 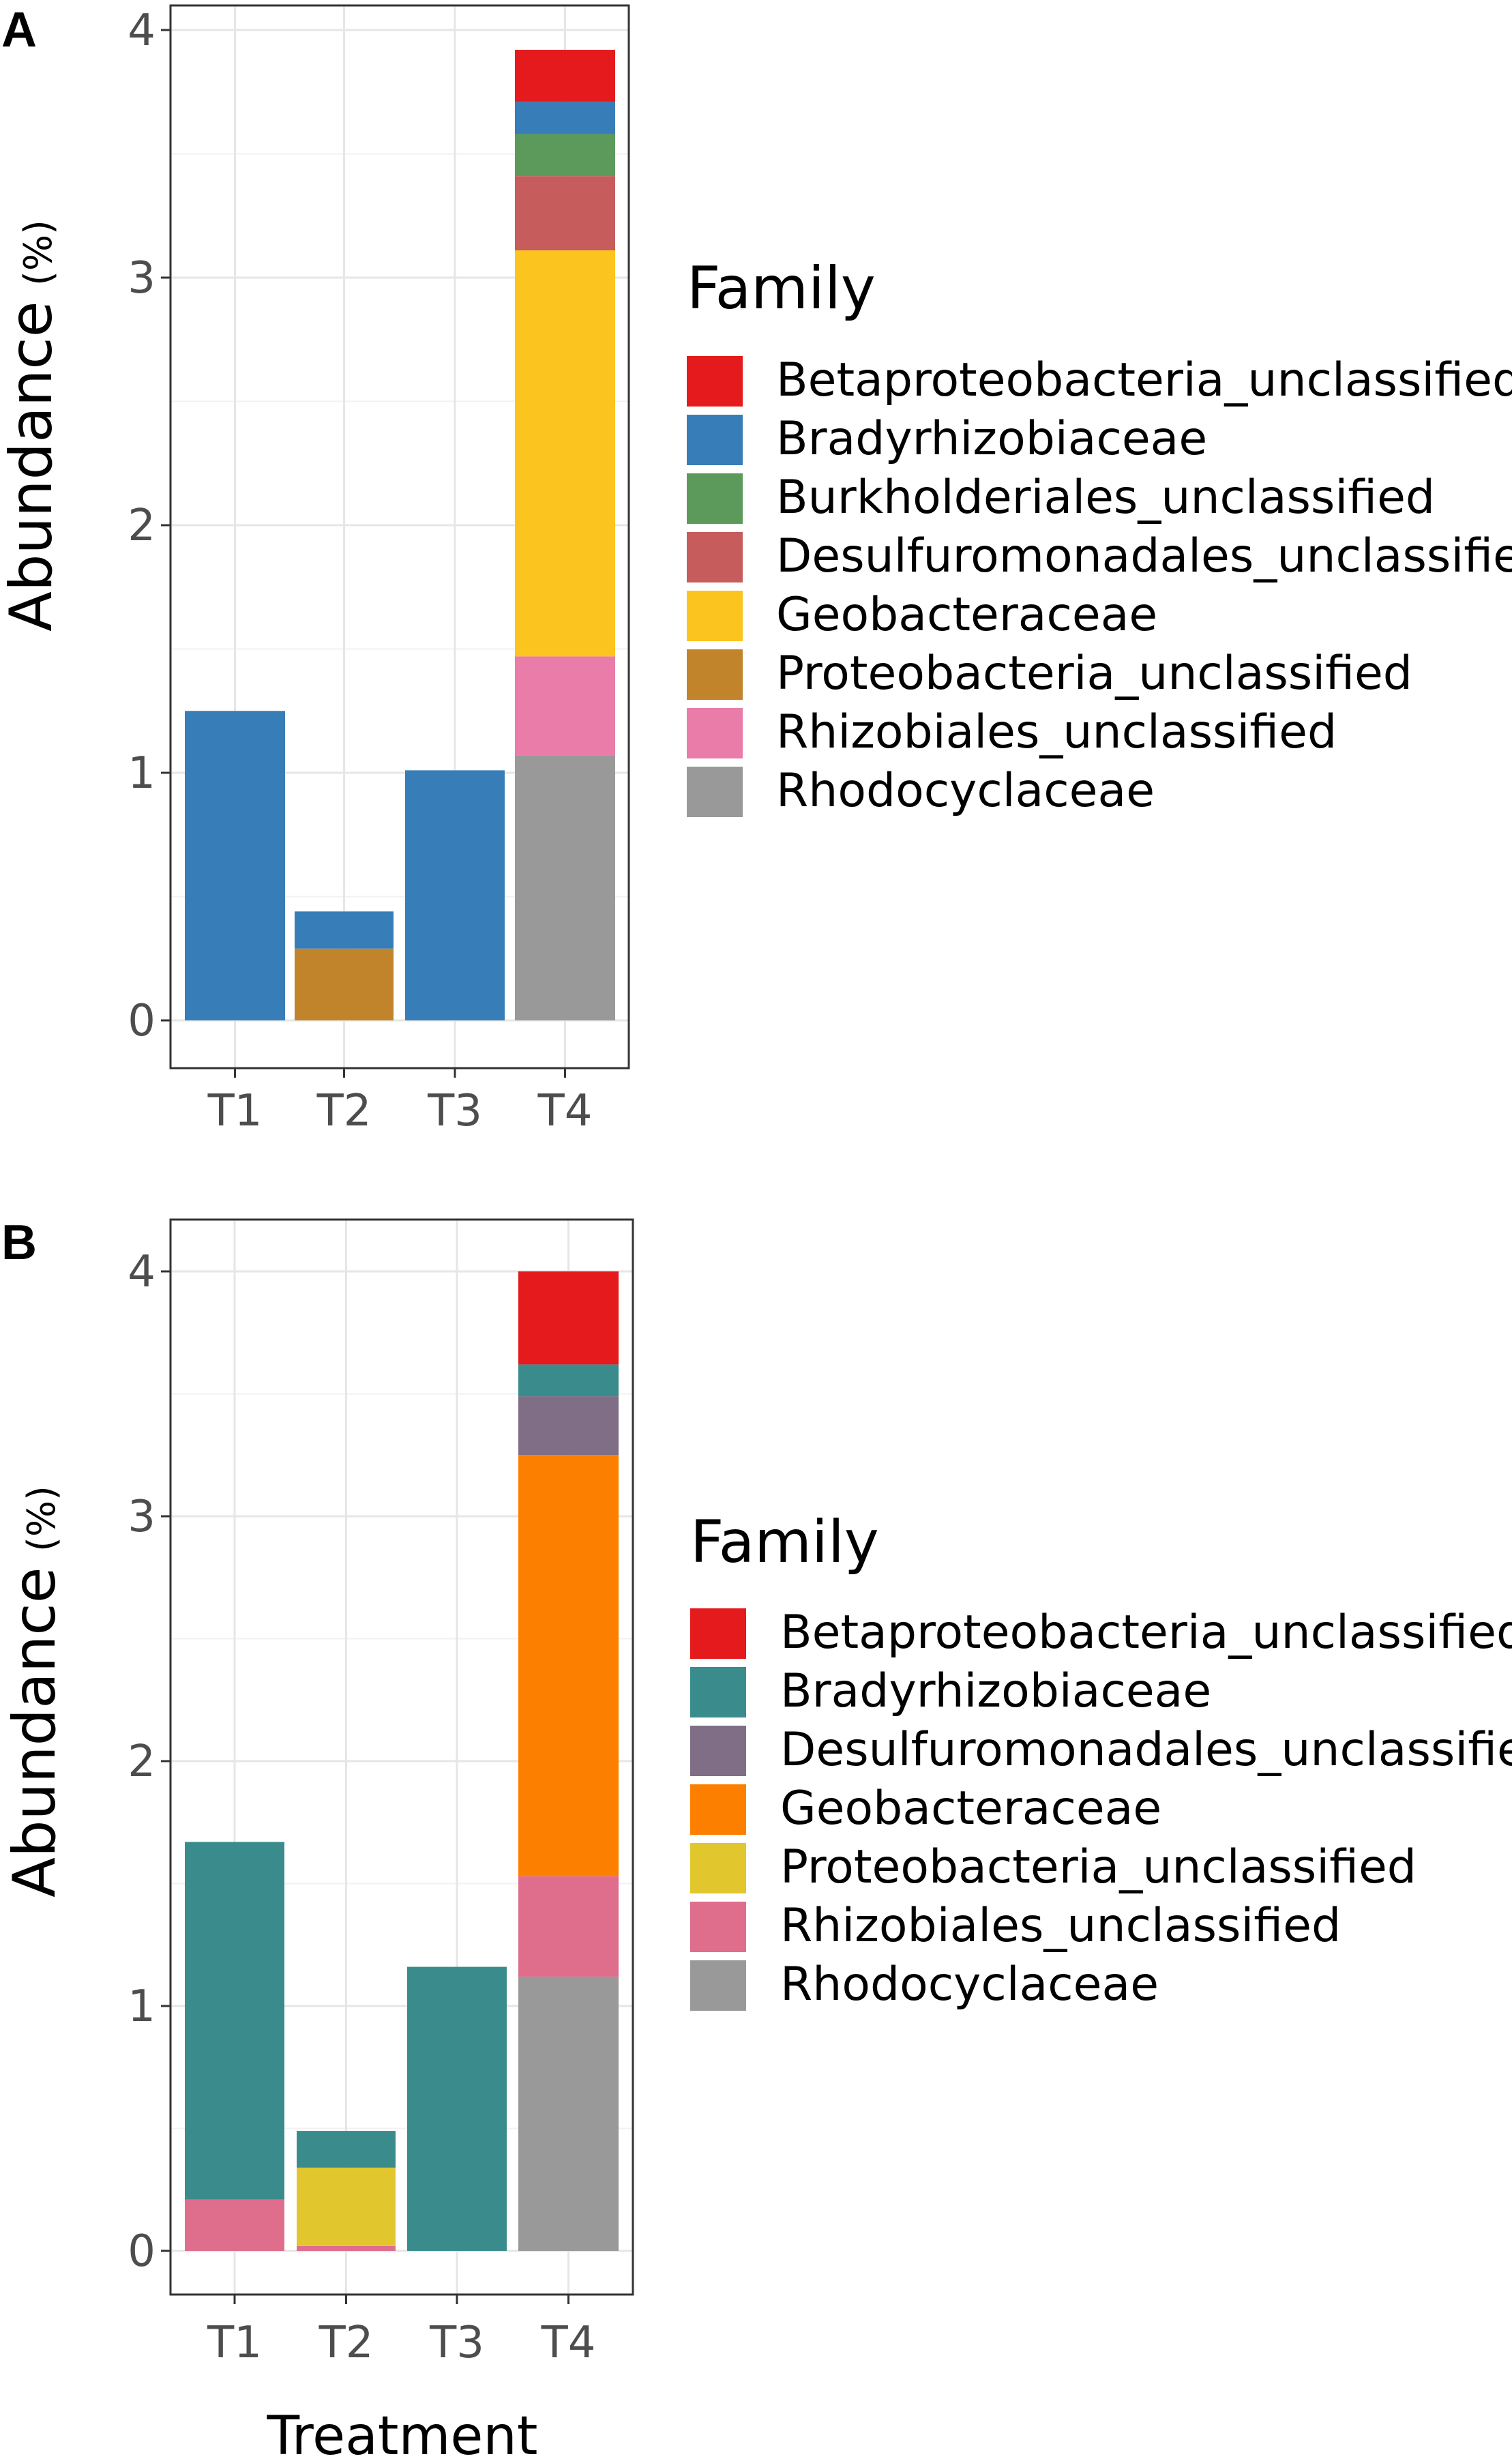 What do you see at coordinates (38, 253) in the screenshot?
I see `y-axis-unit-a: (%)` at bounding box center [38, 253].